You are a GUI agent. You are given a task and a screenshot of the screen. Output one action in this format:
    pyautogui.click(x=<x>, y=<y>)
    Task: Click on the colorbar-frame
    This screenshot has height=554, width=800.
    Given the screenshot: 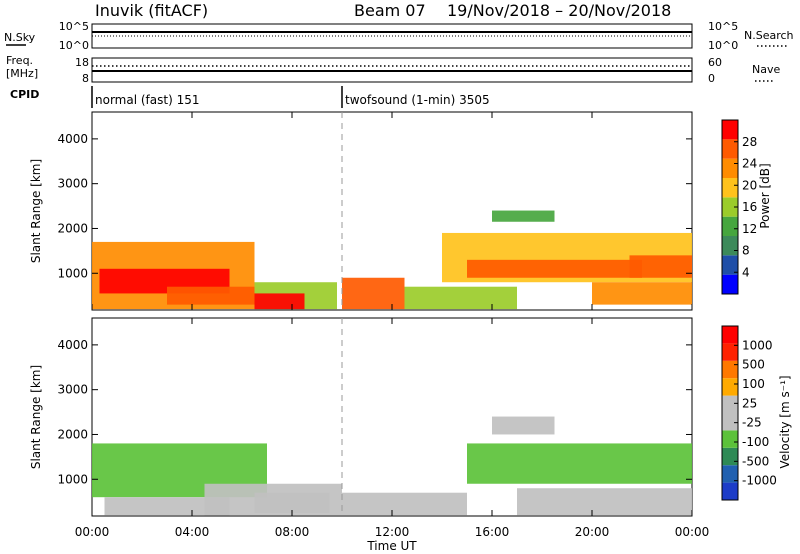 What is the action you would take?
    pyautogui.click(x=730, y=413)
    